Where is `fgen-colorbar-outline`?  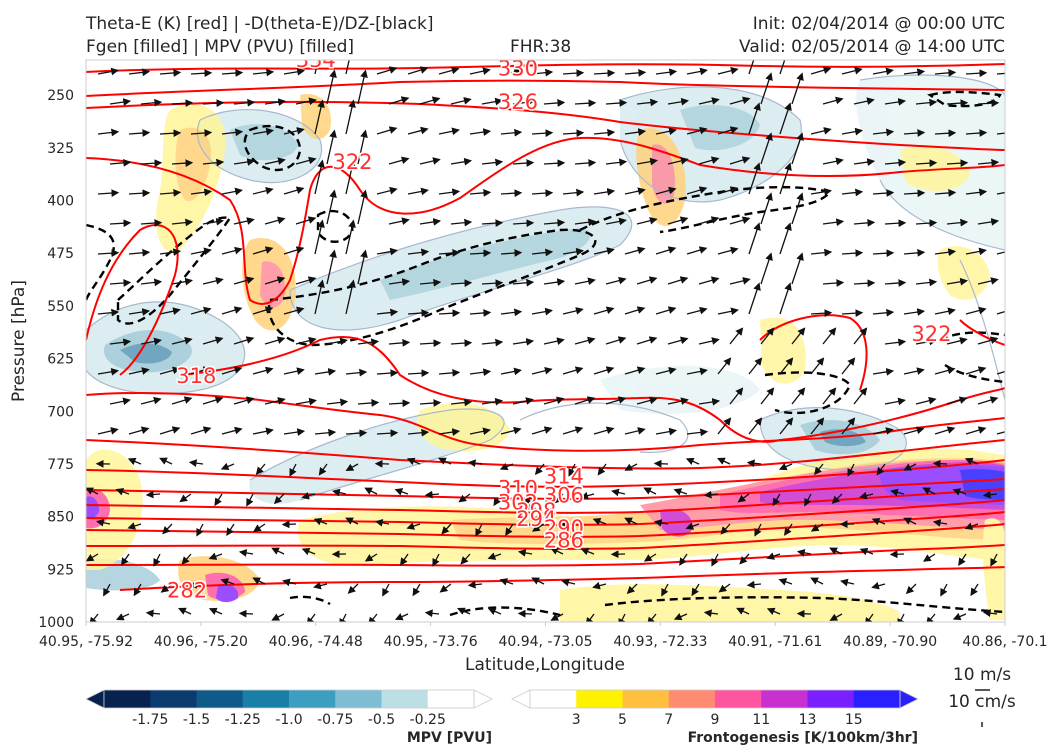
fgen-colorbar-outline is located at coordinates (715, 699).